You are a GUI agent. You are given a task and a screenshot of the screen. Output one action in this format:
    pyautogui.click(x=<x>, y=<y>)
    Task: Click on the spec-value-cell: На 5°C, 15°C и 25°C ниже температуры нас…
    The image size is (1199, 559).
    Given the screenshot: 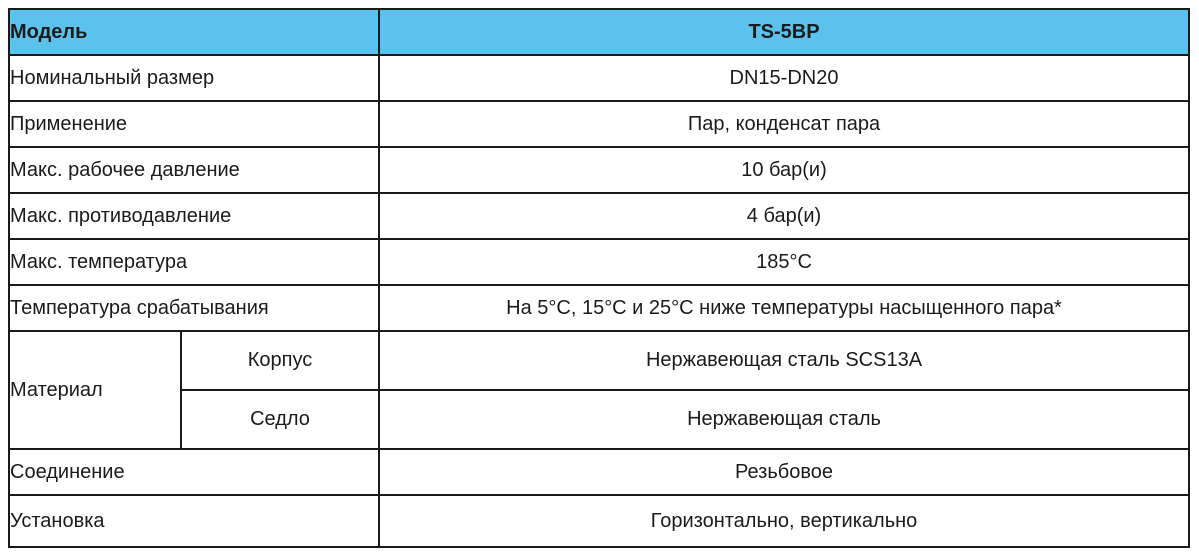 What is the action you would take?
    pyautogui.click(x=784, y=308)
    